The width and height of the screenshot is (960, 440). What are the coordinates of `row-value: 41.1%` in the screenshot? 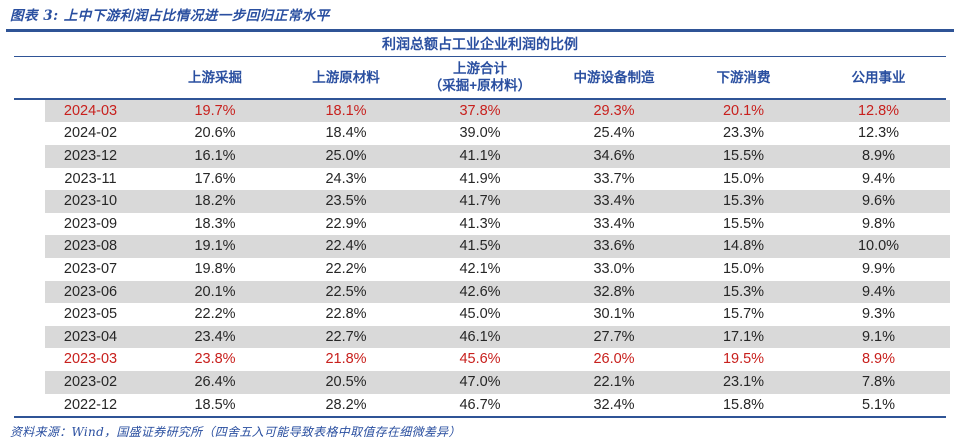 It's located at (480, 156).